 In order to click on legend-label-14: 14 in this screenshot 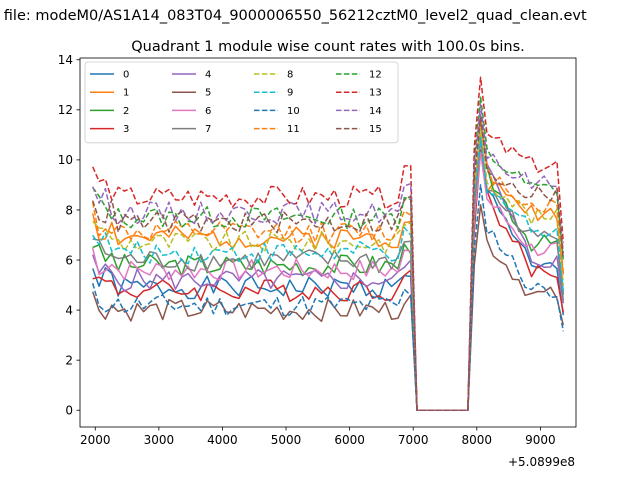, I will do `click(375, 111)`.